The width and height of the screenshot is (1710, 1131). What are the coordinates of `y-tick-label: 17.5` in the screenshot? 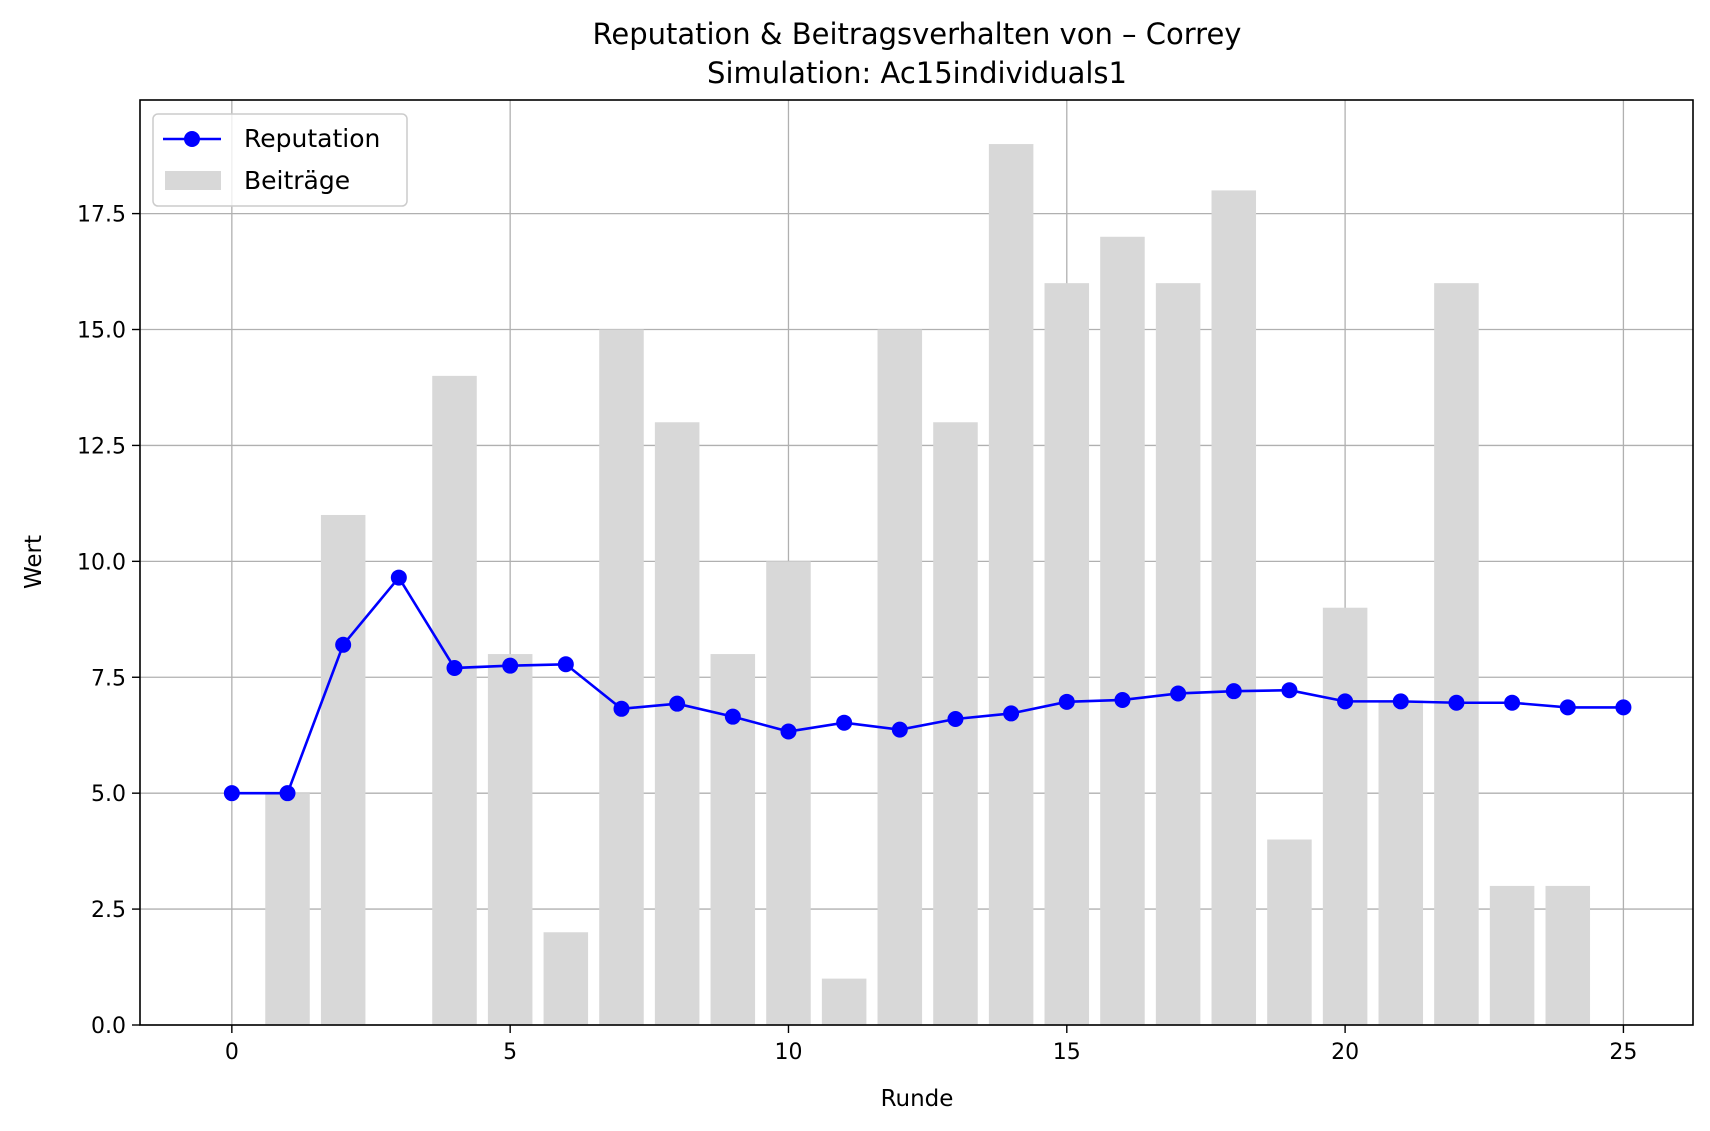 It's located at (101, 215).